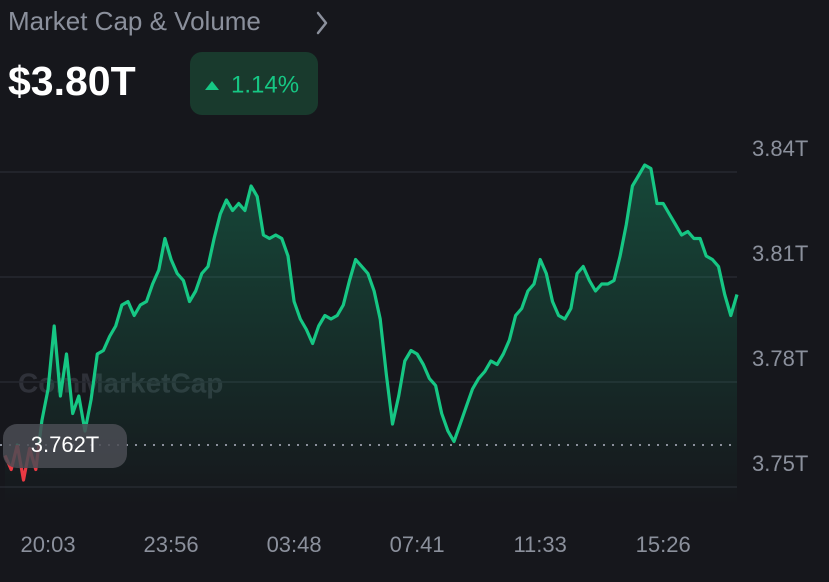 This screenshot has width=829, height=582. I want to click on y-tick-label: 3.78T, so click(780, 358).